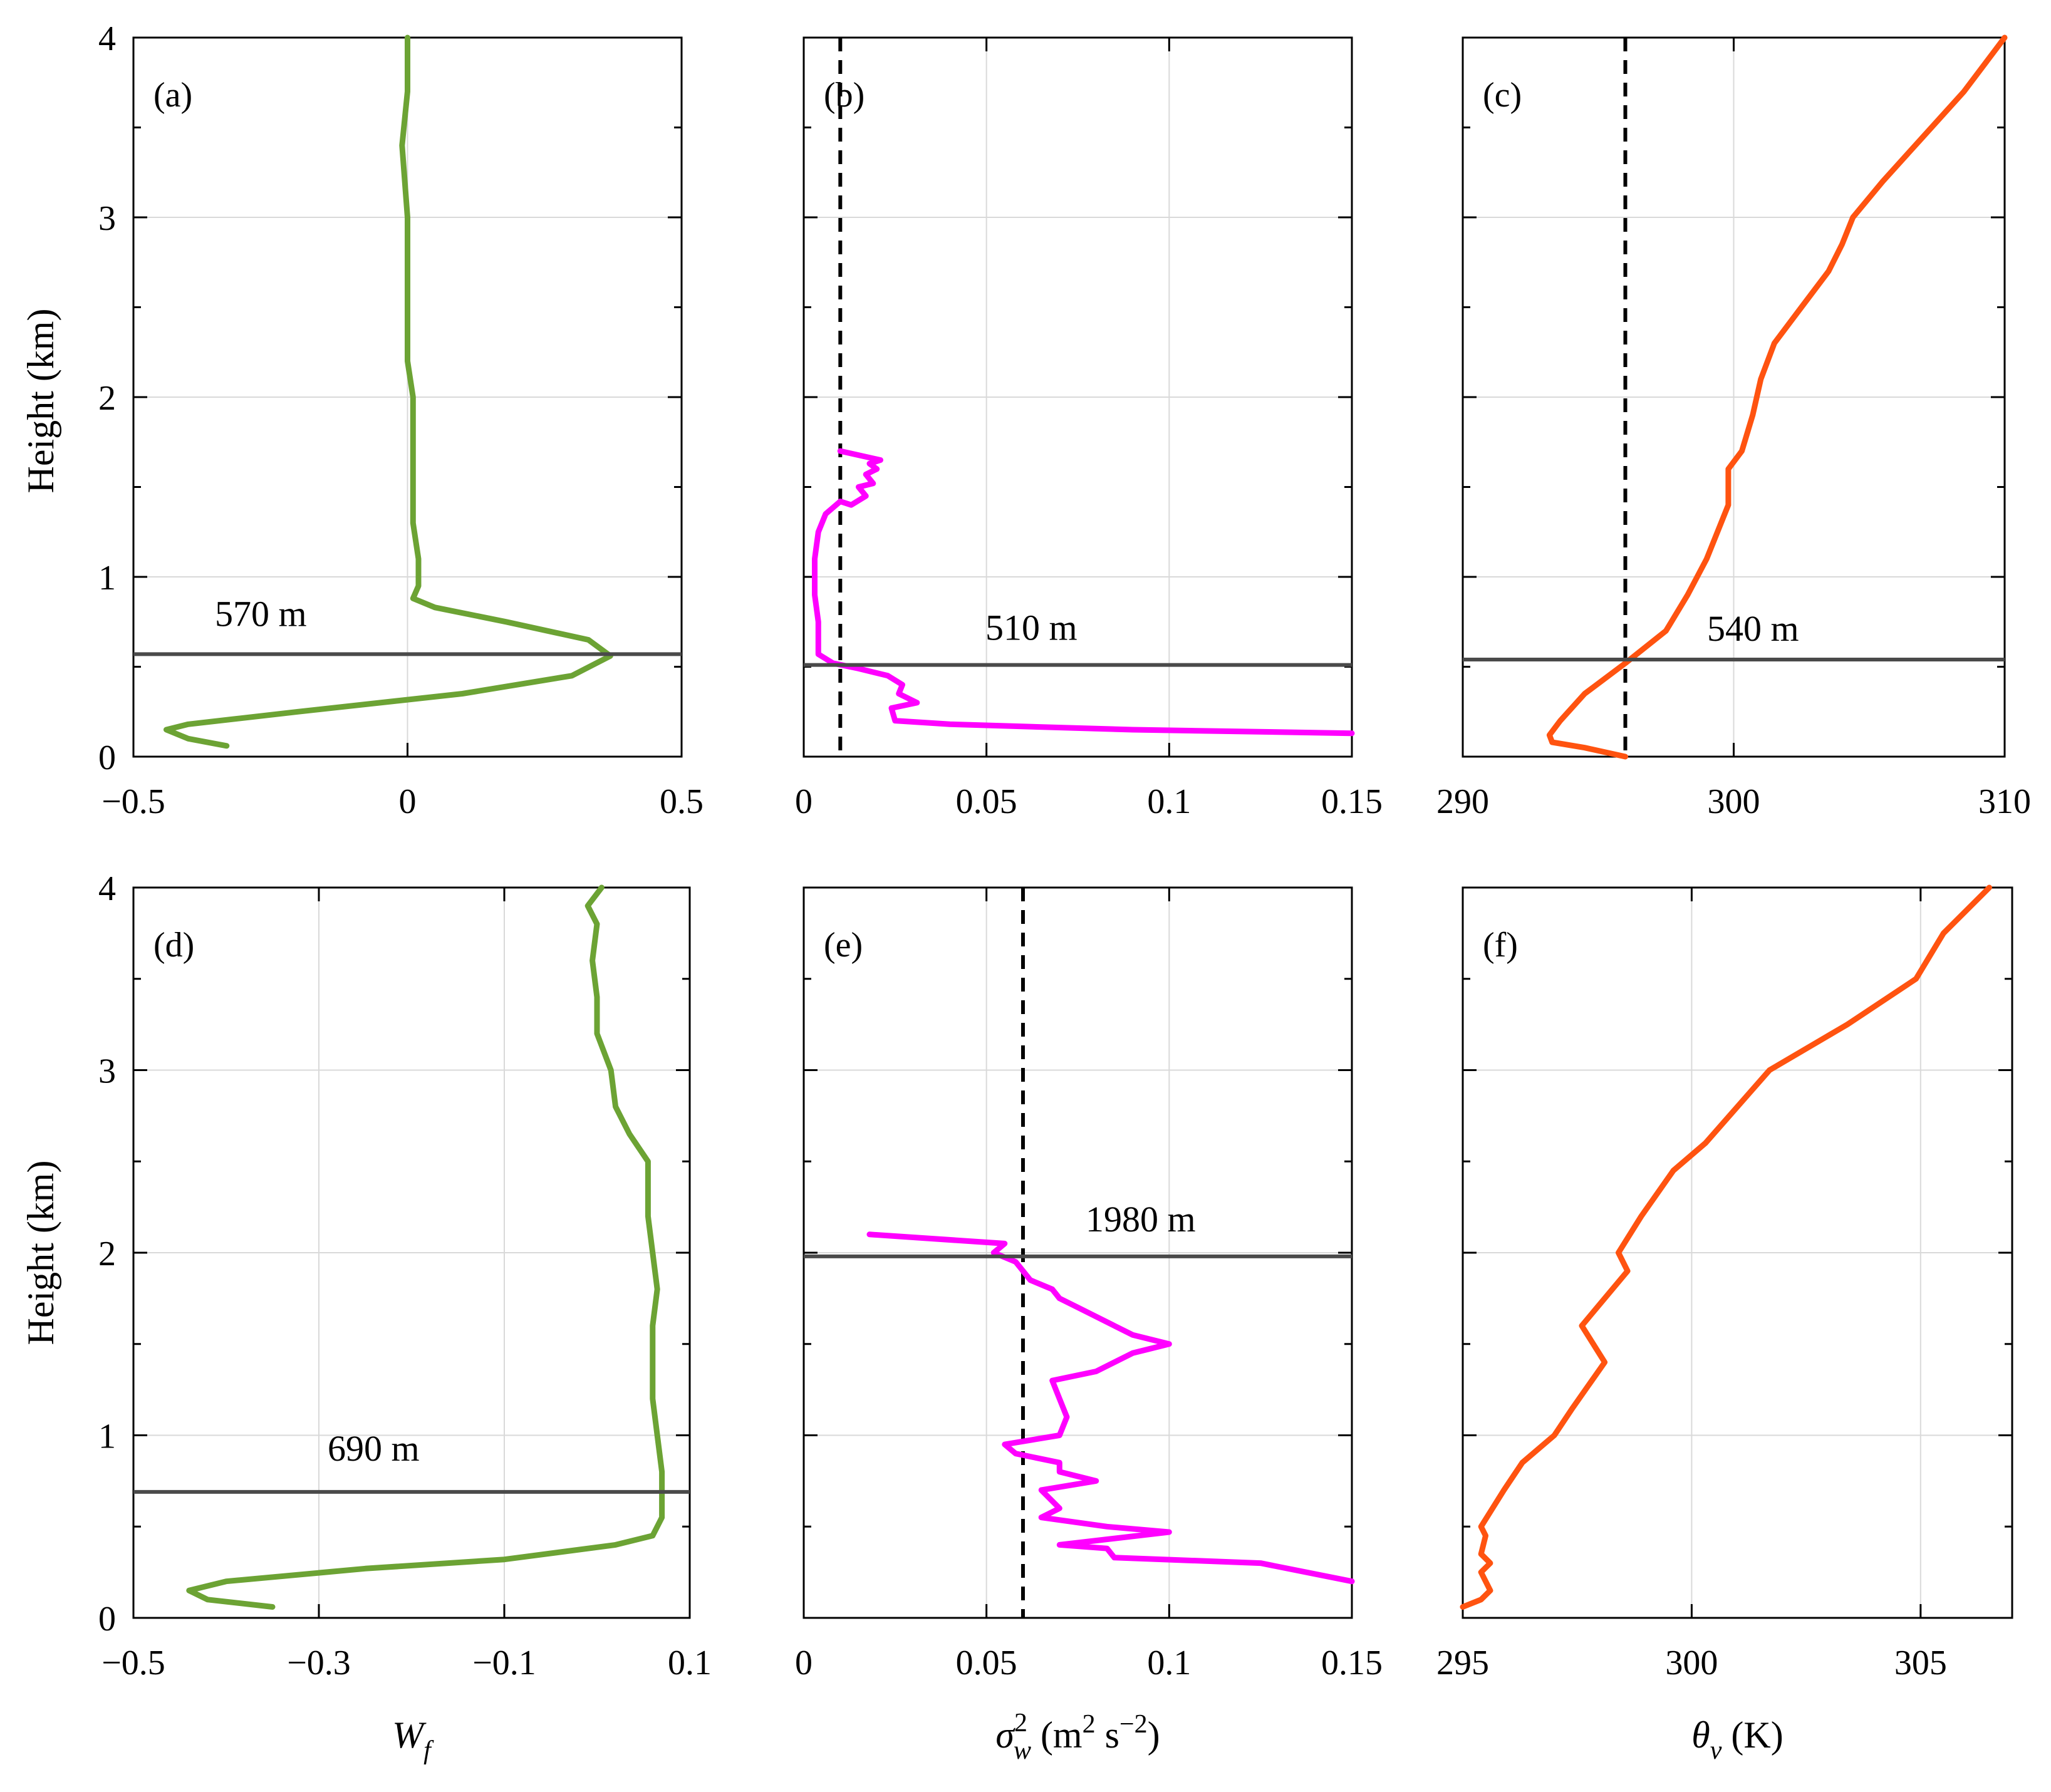 Image resolution: width=2051 pixels, height=1792 pixels. What do you see at coordinates (40, 1253) in the screenshot?
I see `ylabel-bottom: Height (km)` at bounding box center [40, 1253].